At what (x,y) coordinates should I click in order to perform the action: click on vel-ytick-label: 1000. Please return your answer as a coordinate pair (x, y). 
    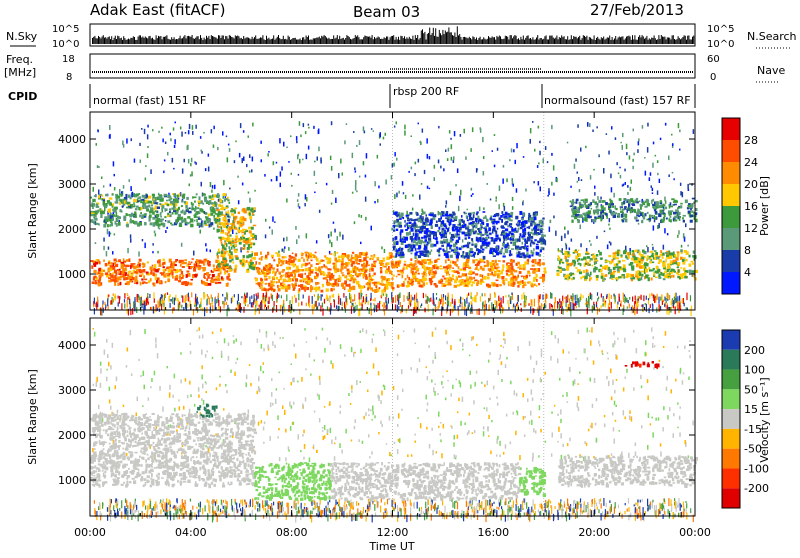
    Looking at the image, I should click on (72, 480).